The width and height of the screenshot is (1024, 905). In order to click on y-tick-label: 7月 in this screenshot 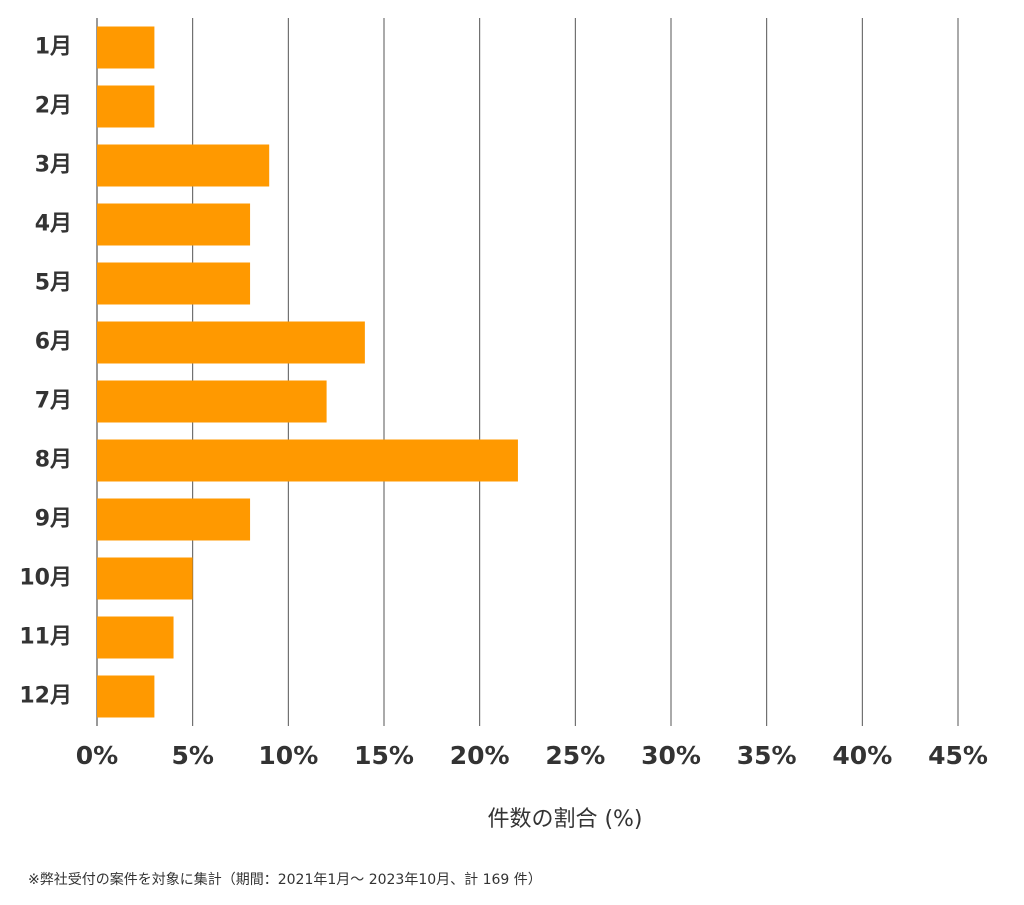, I will do `click(53, 401)`.